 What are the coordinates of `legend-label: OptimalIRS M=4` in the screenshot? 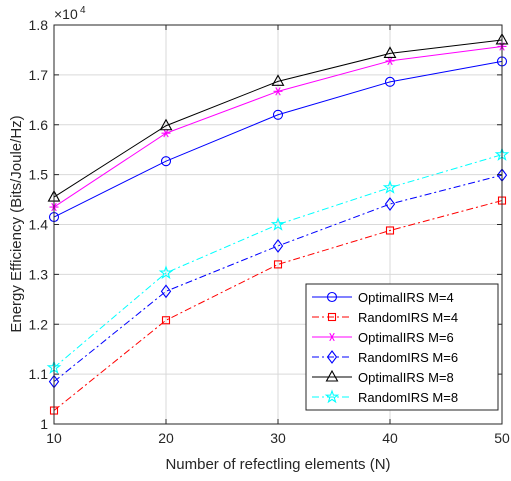 It's located at (406, 297).